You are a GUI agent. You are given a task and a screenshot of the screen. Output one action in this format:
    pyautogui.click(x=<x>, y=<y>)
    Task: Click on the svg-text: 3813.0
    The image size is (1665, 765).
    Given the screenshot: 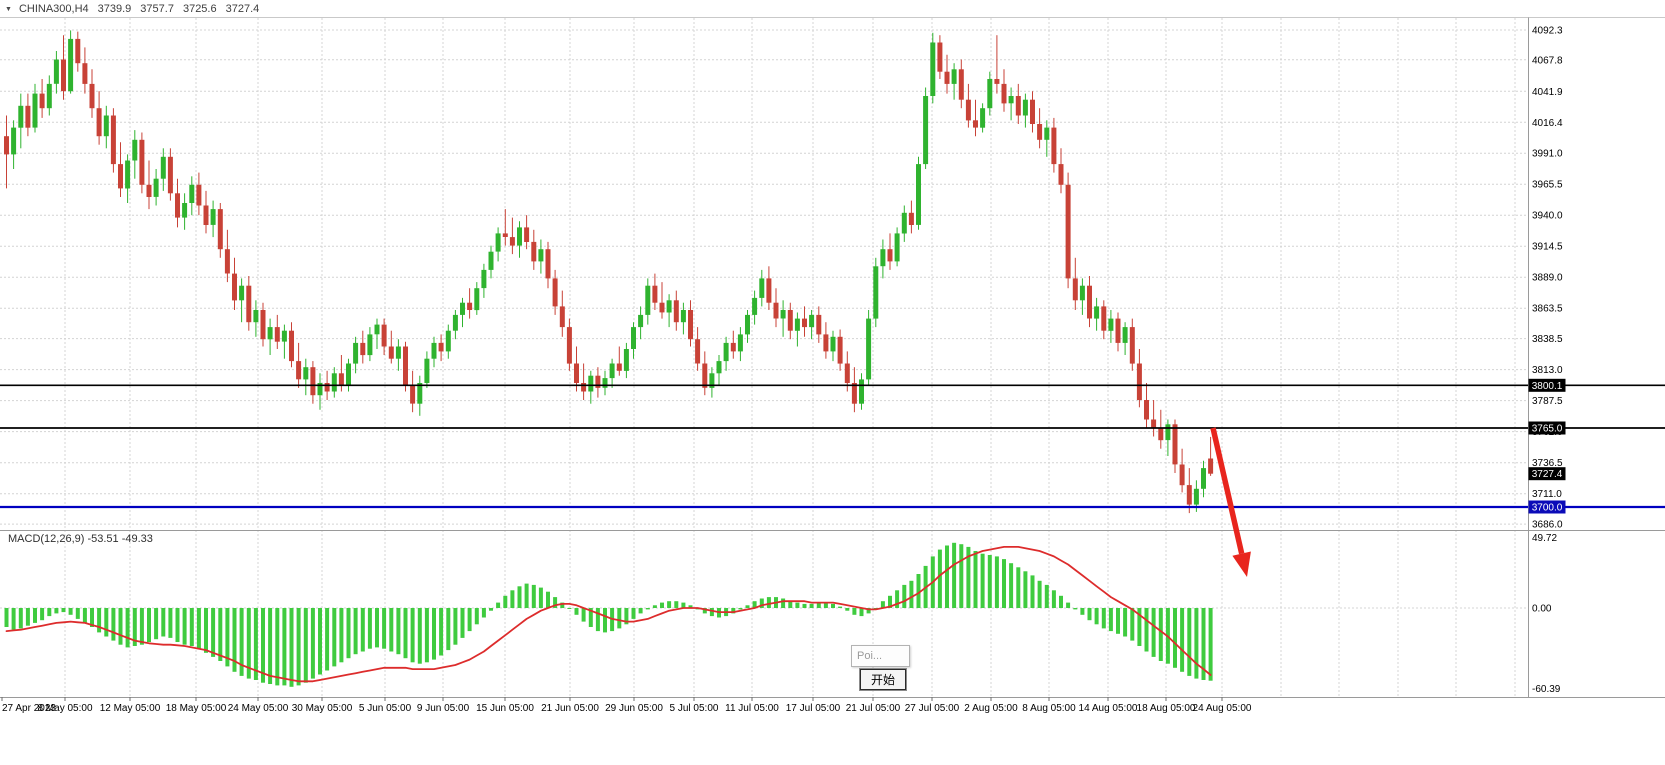 What is the action you would take?
    pyautogui.click(x=1547, y=370)
    